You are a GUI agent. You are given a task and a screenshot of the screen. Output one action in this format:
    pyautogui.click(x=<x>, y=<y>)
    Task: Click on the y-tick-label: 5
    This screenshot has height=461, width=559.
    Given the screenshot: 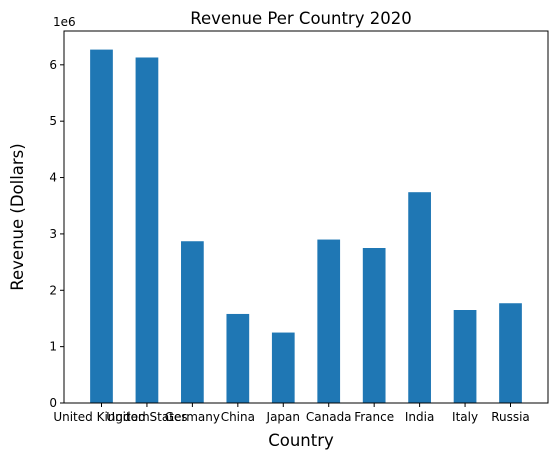 What is the action you would take?
    pyautogui.click(x=53, y=121)
    